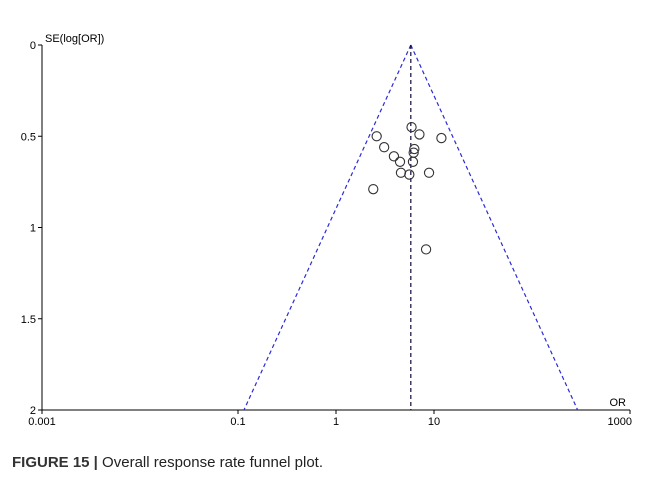 The image size is (649, 490). Describe the element at coordinates (210, 462) in the screenshot. I see `caption-text: Overall response rate funnel plot.` at that location.